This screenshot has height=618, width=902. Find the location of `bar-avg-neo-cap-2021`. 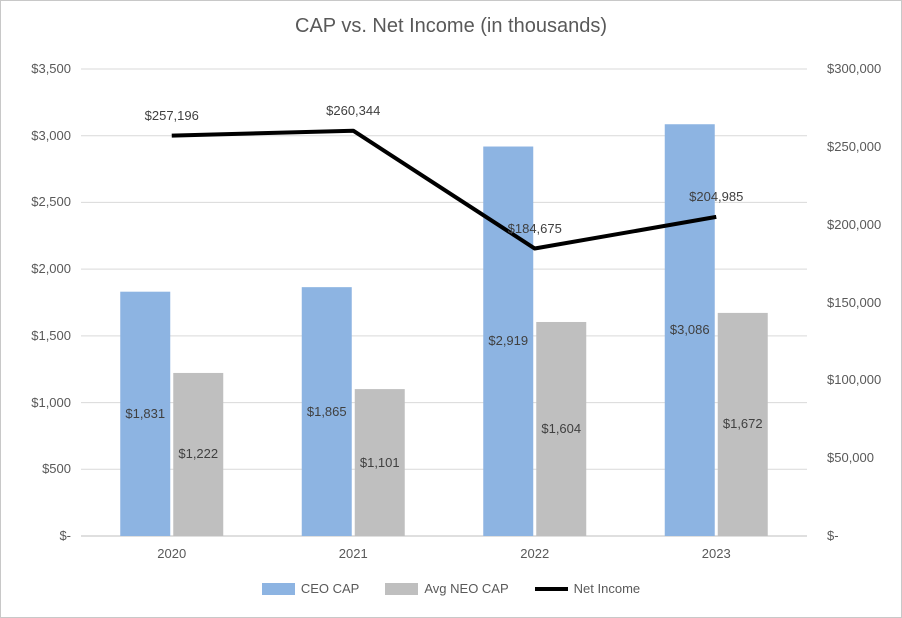

bar-avg-neo-cap-2021 is located at coordinates (379, 462).